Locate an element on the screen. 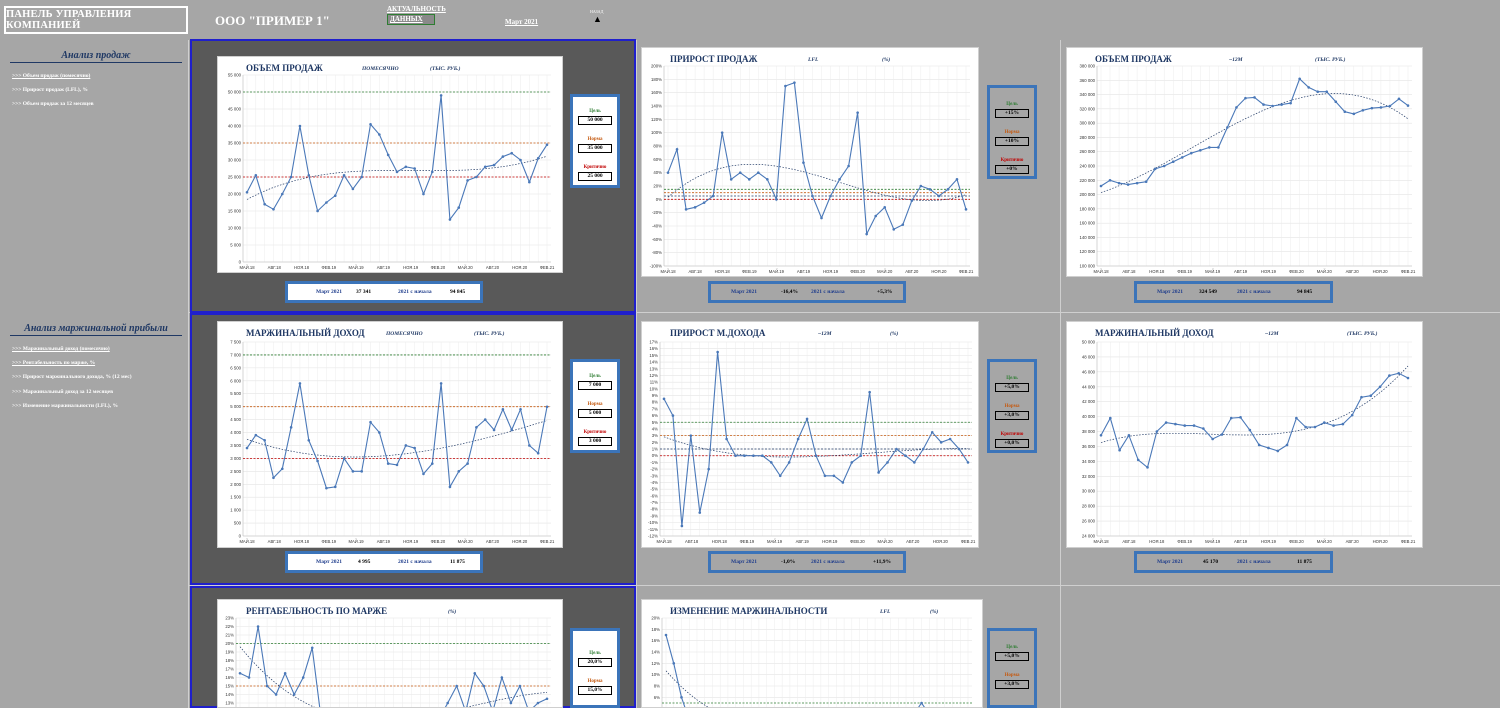 This screenshot has height=708, width=1500. y-tick-label: 6% is located at coordinates (657, 697).